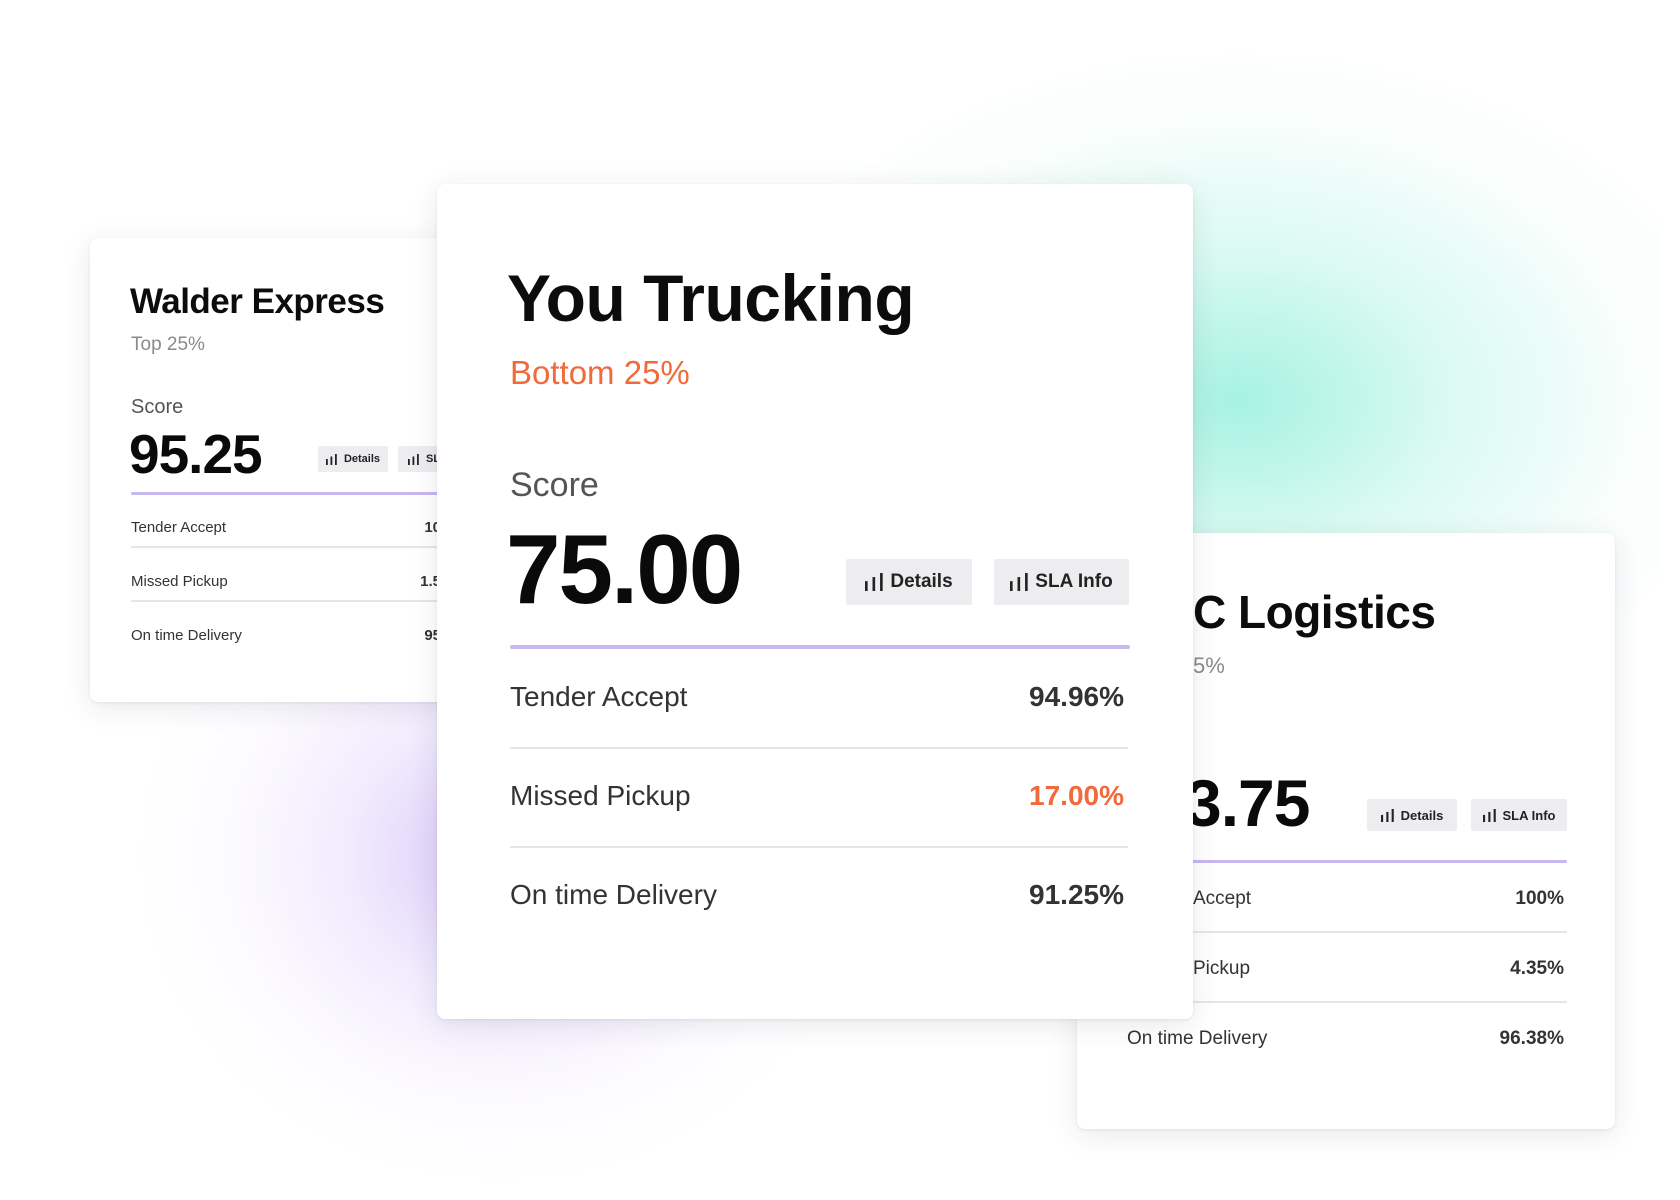 The width and height of the screenshot is (1680, 1200). What do you see at coordinates (257, 301) in the screenshot?
I see `carrier-name: Walder Express` at bounding box center [257, 301].